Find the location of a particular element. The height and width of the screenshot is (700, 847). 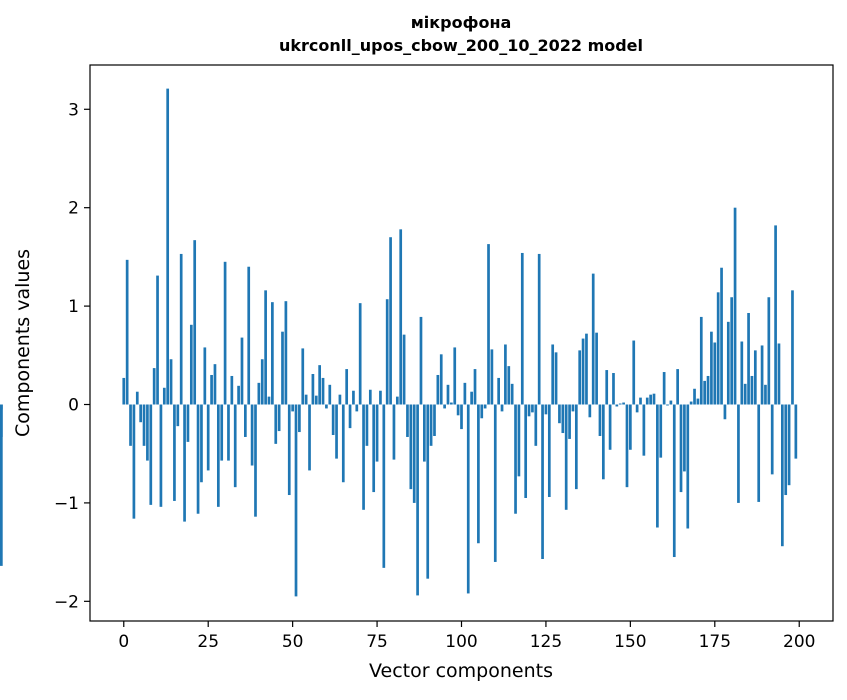

x-tick-label: 100 is located at coordinates (461, 642).